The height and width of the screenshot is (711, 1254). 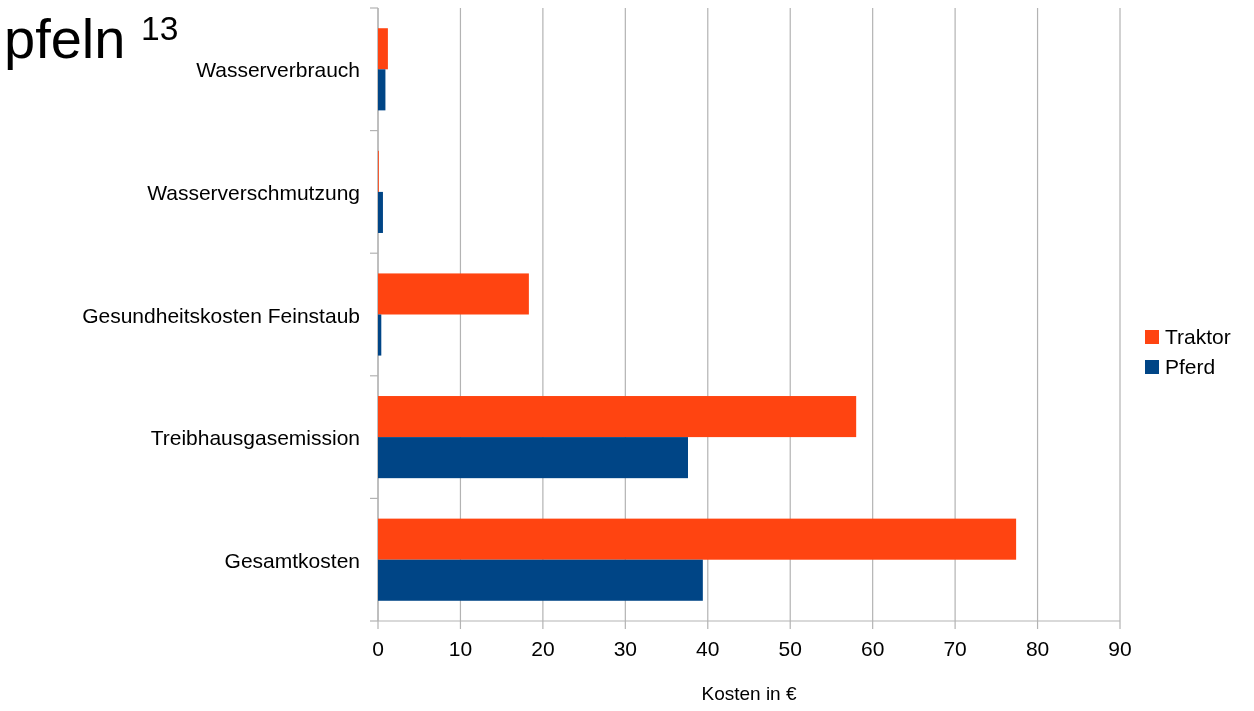 I want to click on x-tick-label: 60, so click(x=872, y=648).